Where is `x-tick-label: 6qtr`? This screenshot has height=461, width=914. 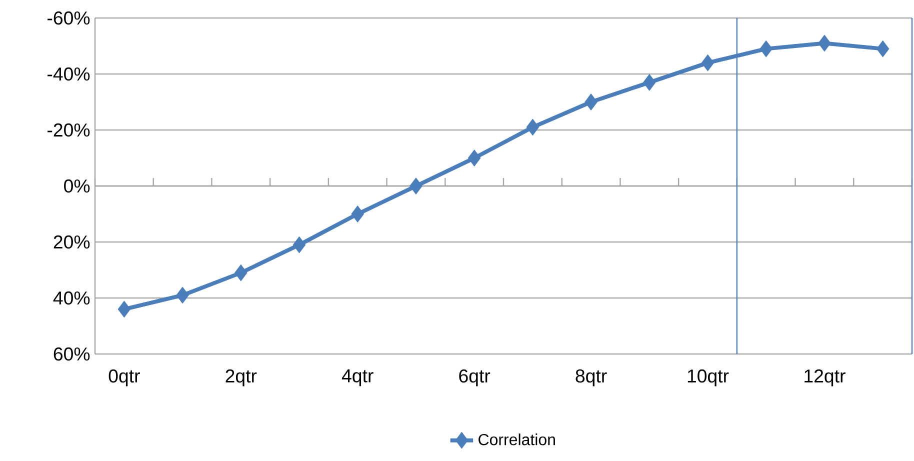
x-tick-label: 6qtr is located at coordinates (474, 377).